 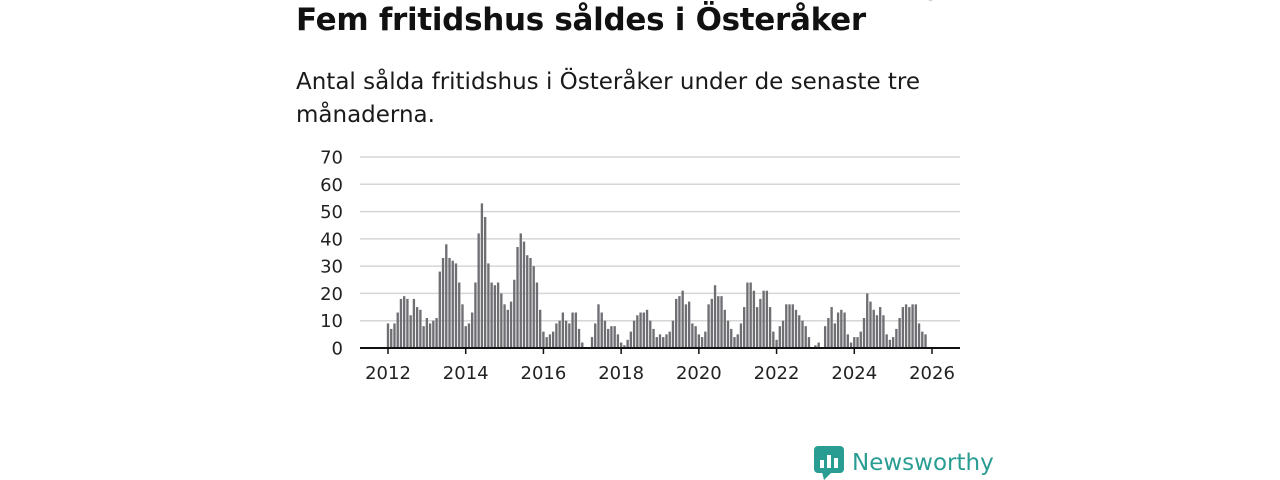 What do you see at coordinates (904, 463) in the screenshot?
I see `newsworthy-logo: Newsworthy` at bounding box center [904, 463].